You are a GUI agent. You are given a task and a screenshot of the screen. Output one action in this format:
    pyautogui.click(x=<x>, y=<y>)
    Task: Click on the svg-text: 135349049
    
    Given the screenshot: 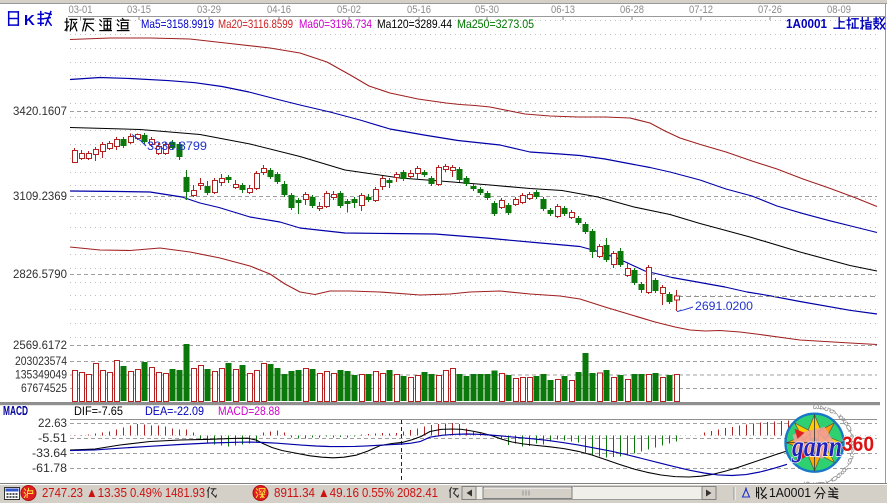 What is the action you would take?
    pyautogui.click(x=41, y=375)
    